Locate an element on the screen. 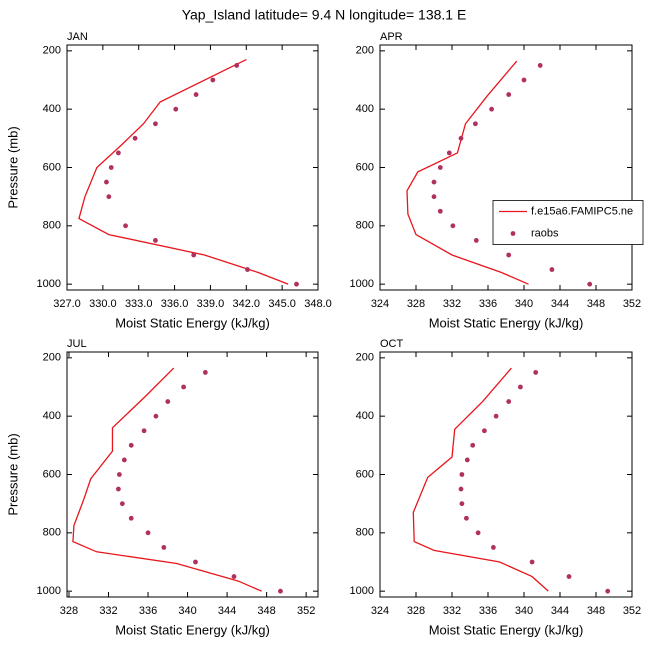  legend-label: f.e15a6.FAMIPC5.ne is located at coordinates (582, 211).